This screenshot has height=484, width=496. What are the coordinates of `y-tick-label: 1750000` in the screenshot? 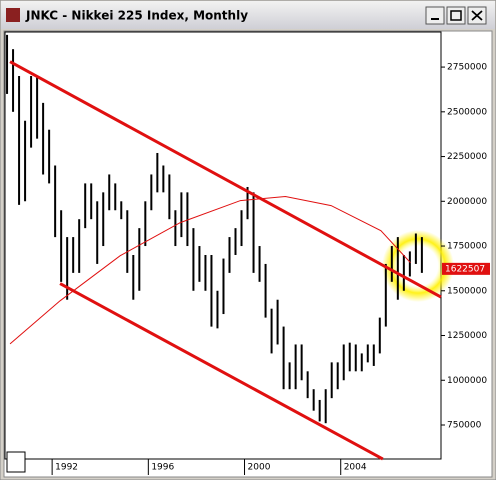 It's located at (467, 247).